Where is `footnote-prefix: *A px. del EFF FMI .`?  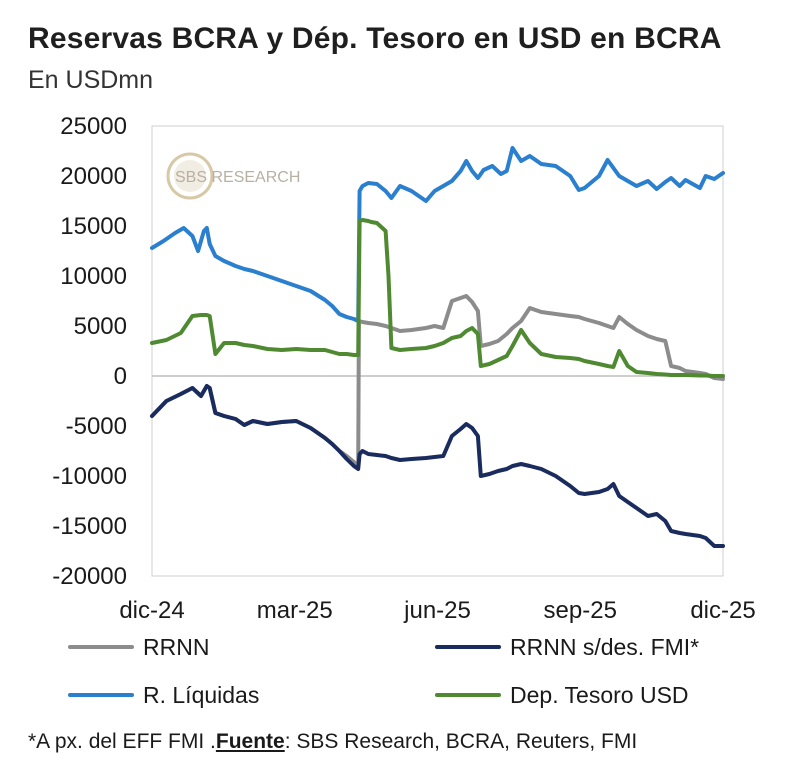 footnote-prefix: *A px. del EFF FMI . is located at coordinates (122, 741).